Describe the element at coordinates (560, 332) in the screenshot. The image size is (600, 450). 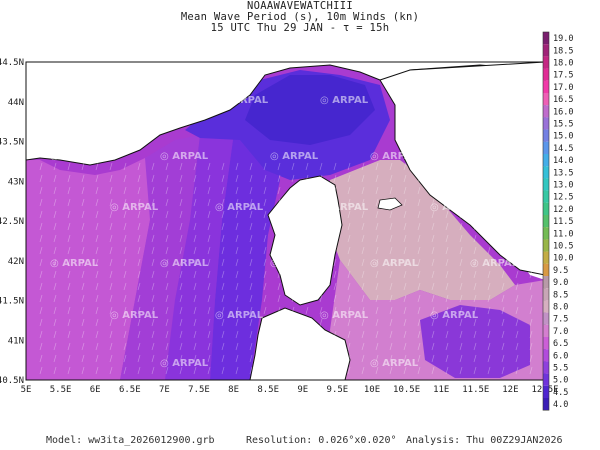
I see `colorbar-label: 7.0` at that location.